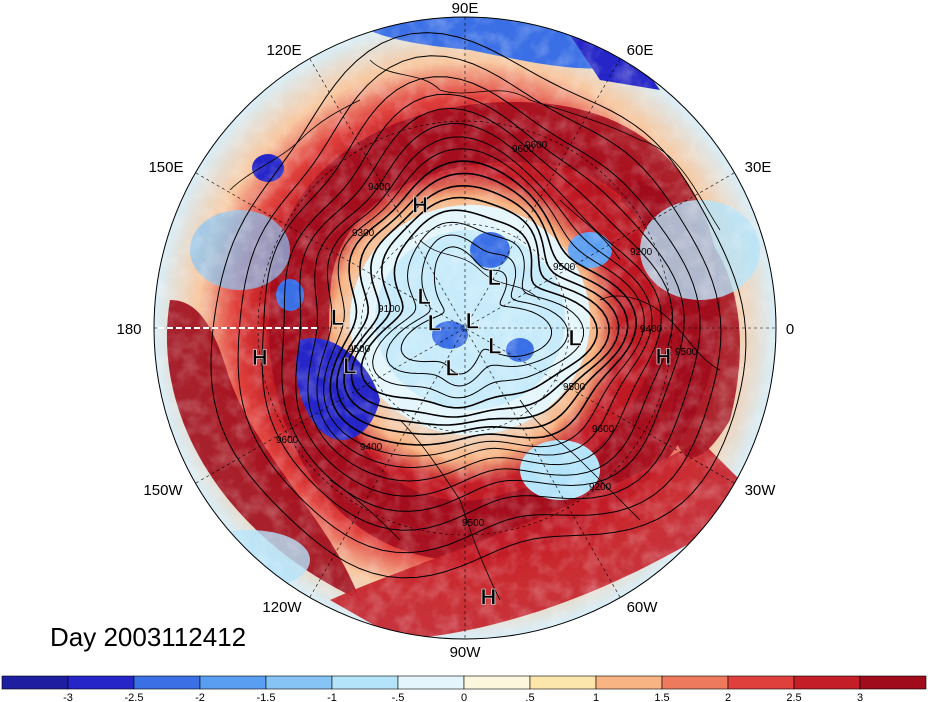 This screenshot has height=702, width=928. What do you see at coordinates (728, 697) in the screenshot?
I see `colorbar-tick-label: 2` at bounding box center [728, 697].